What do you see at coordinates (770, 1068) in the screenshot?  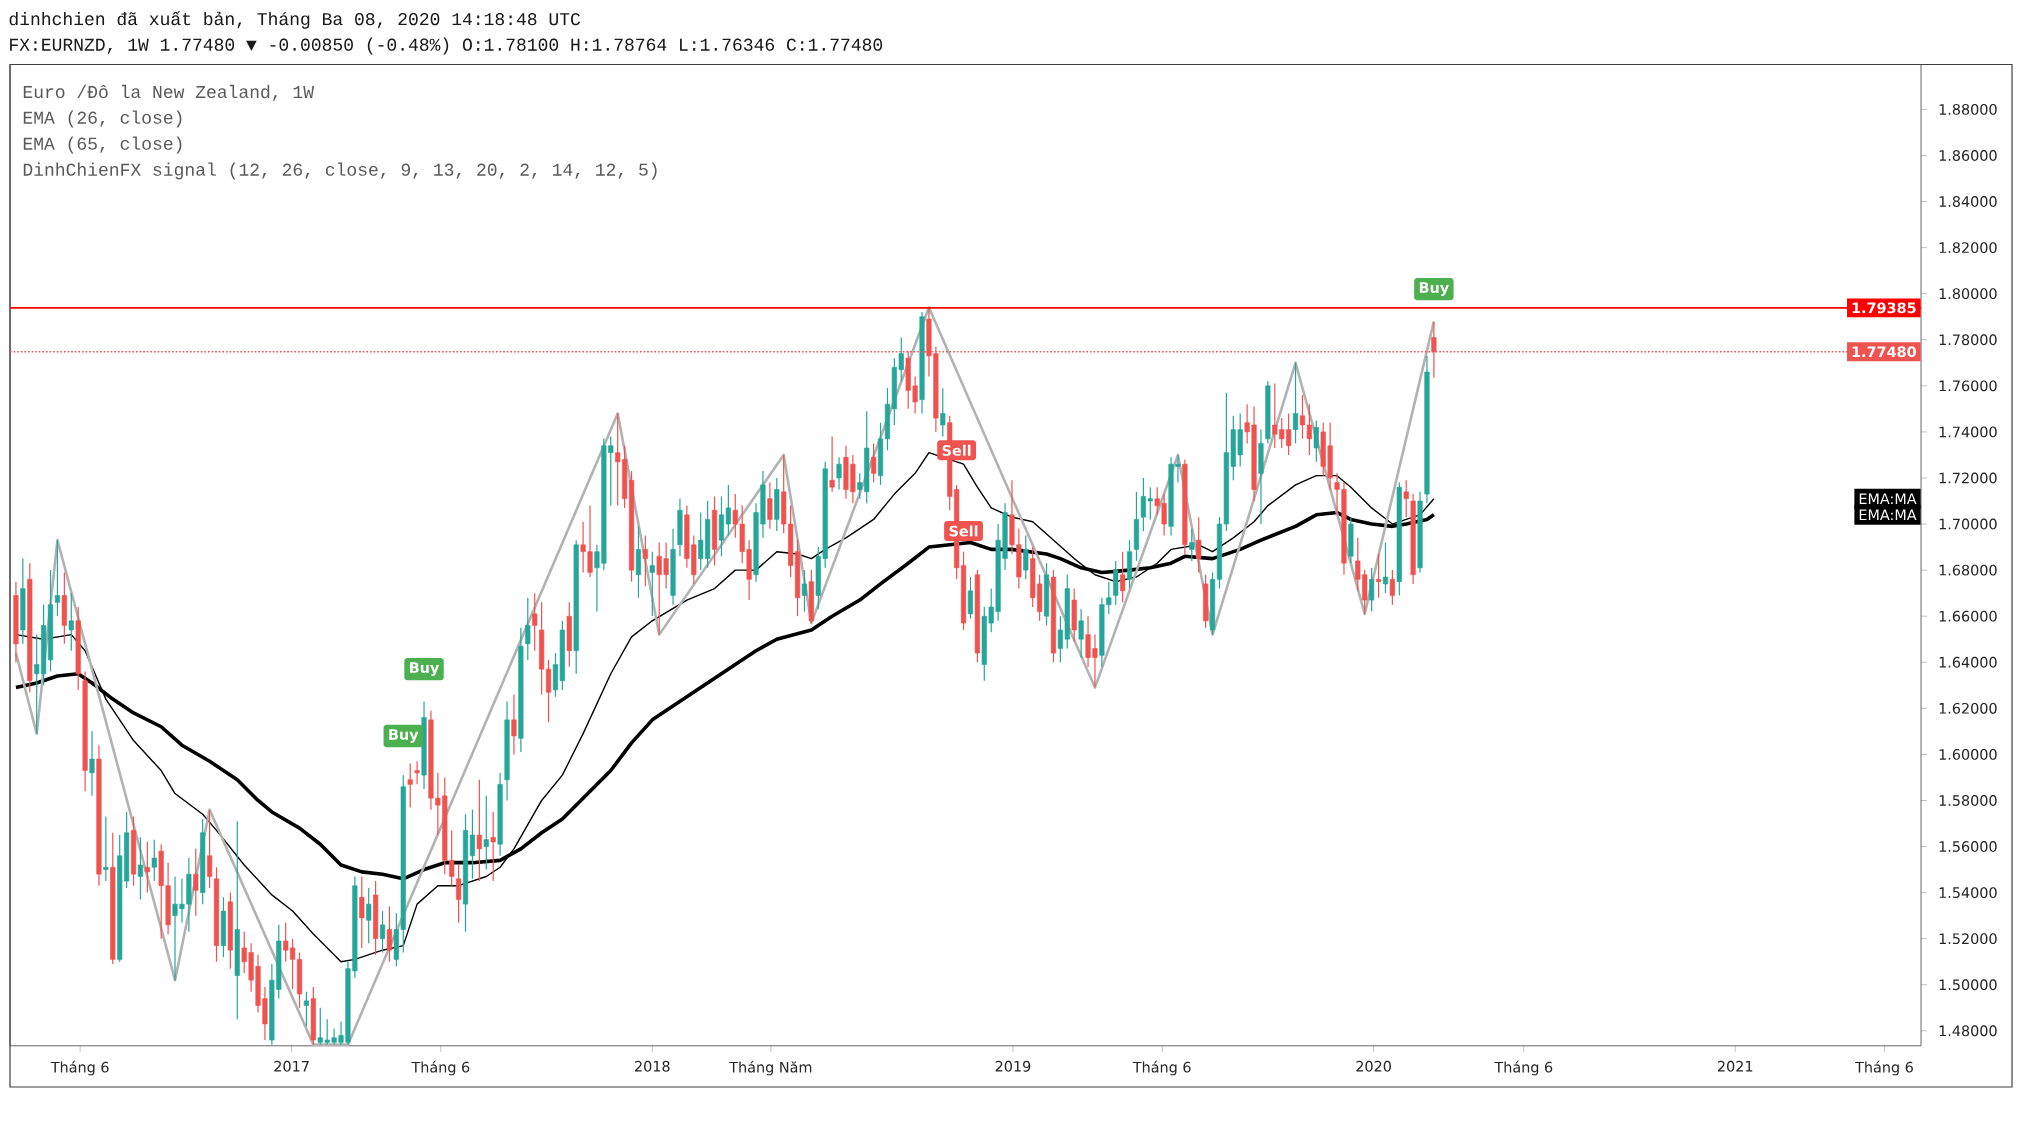 I see `x-tick-label: Tháng Năm` at bounding box center [770, 1068].